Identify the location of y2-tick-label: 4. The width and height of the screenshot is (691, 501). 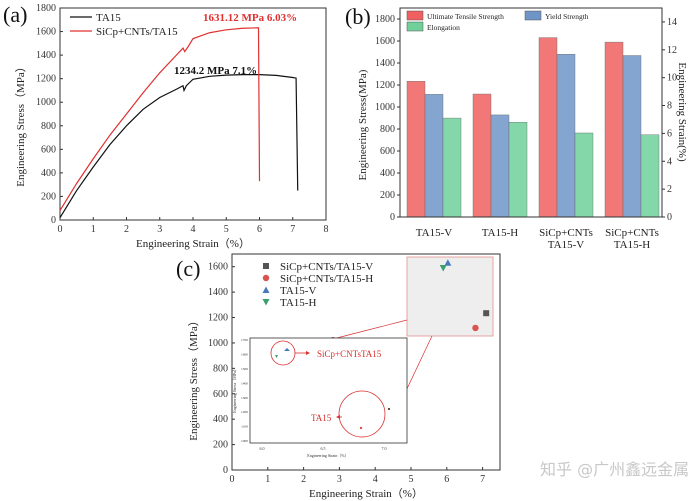
(669, 161).